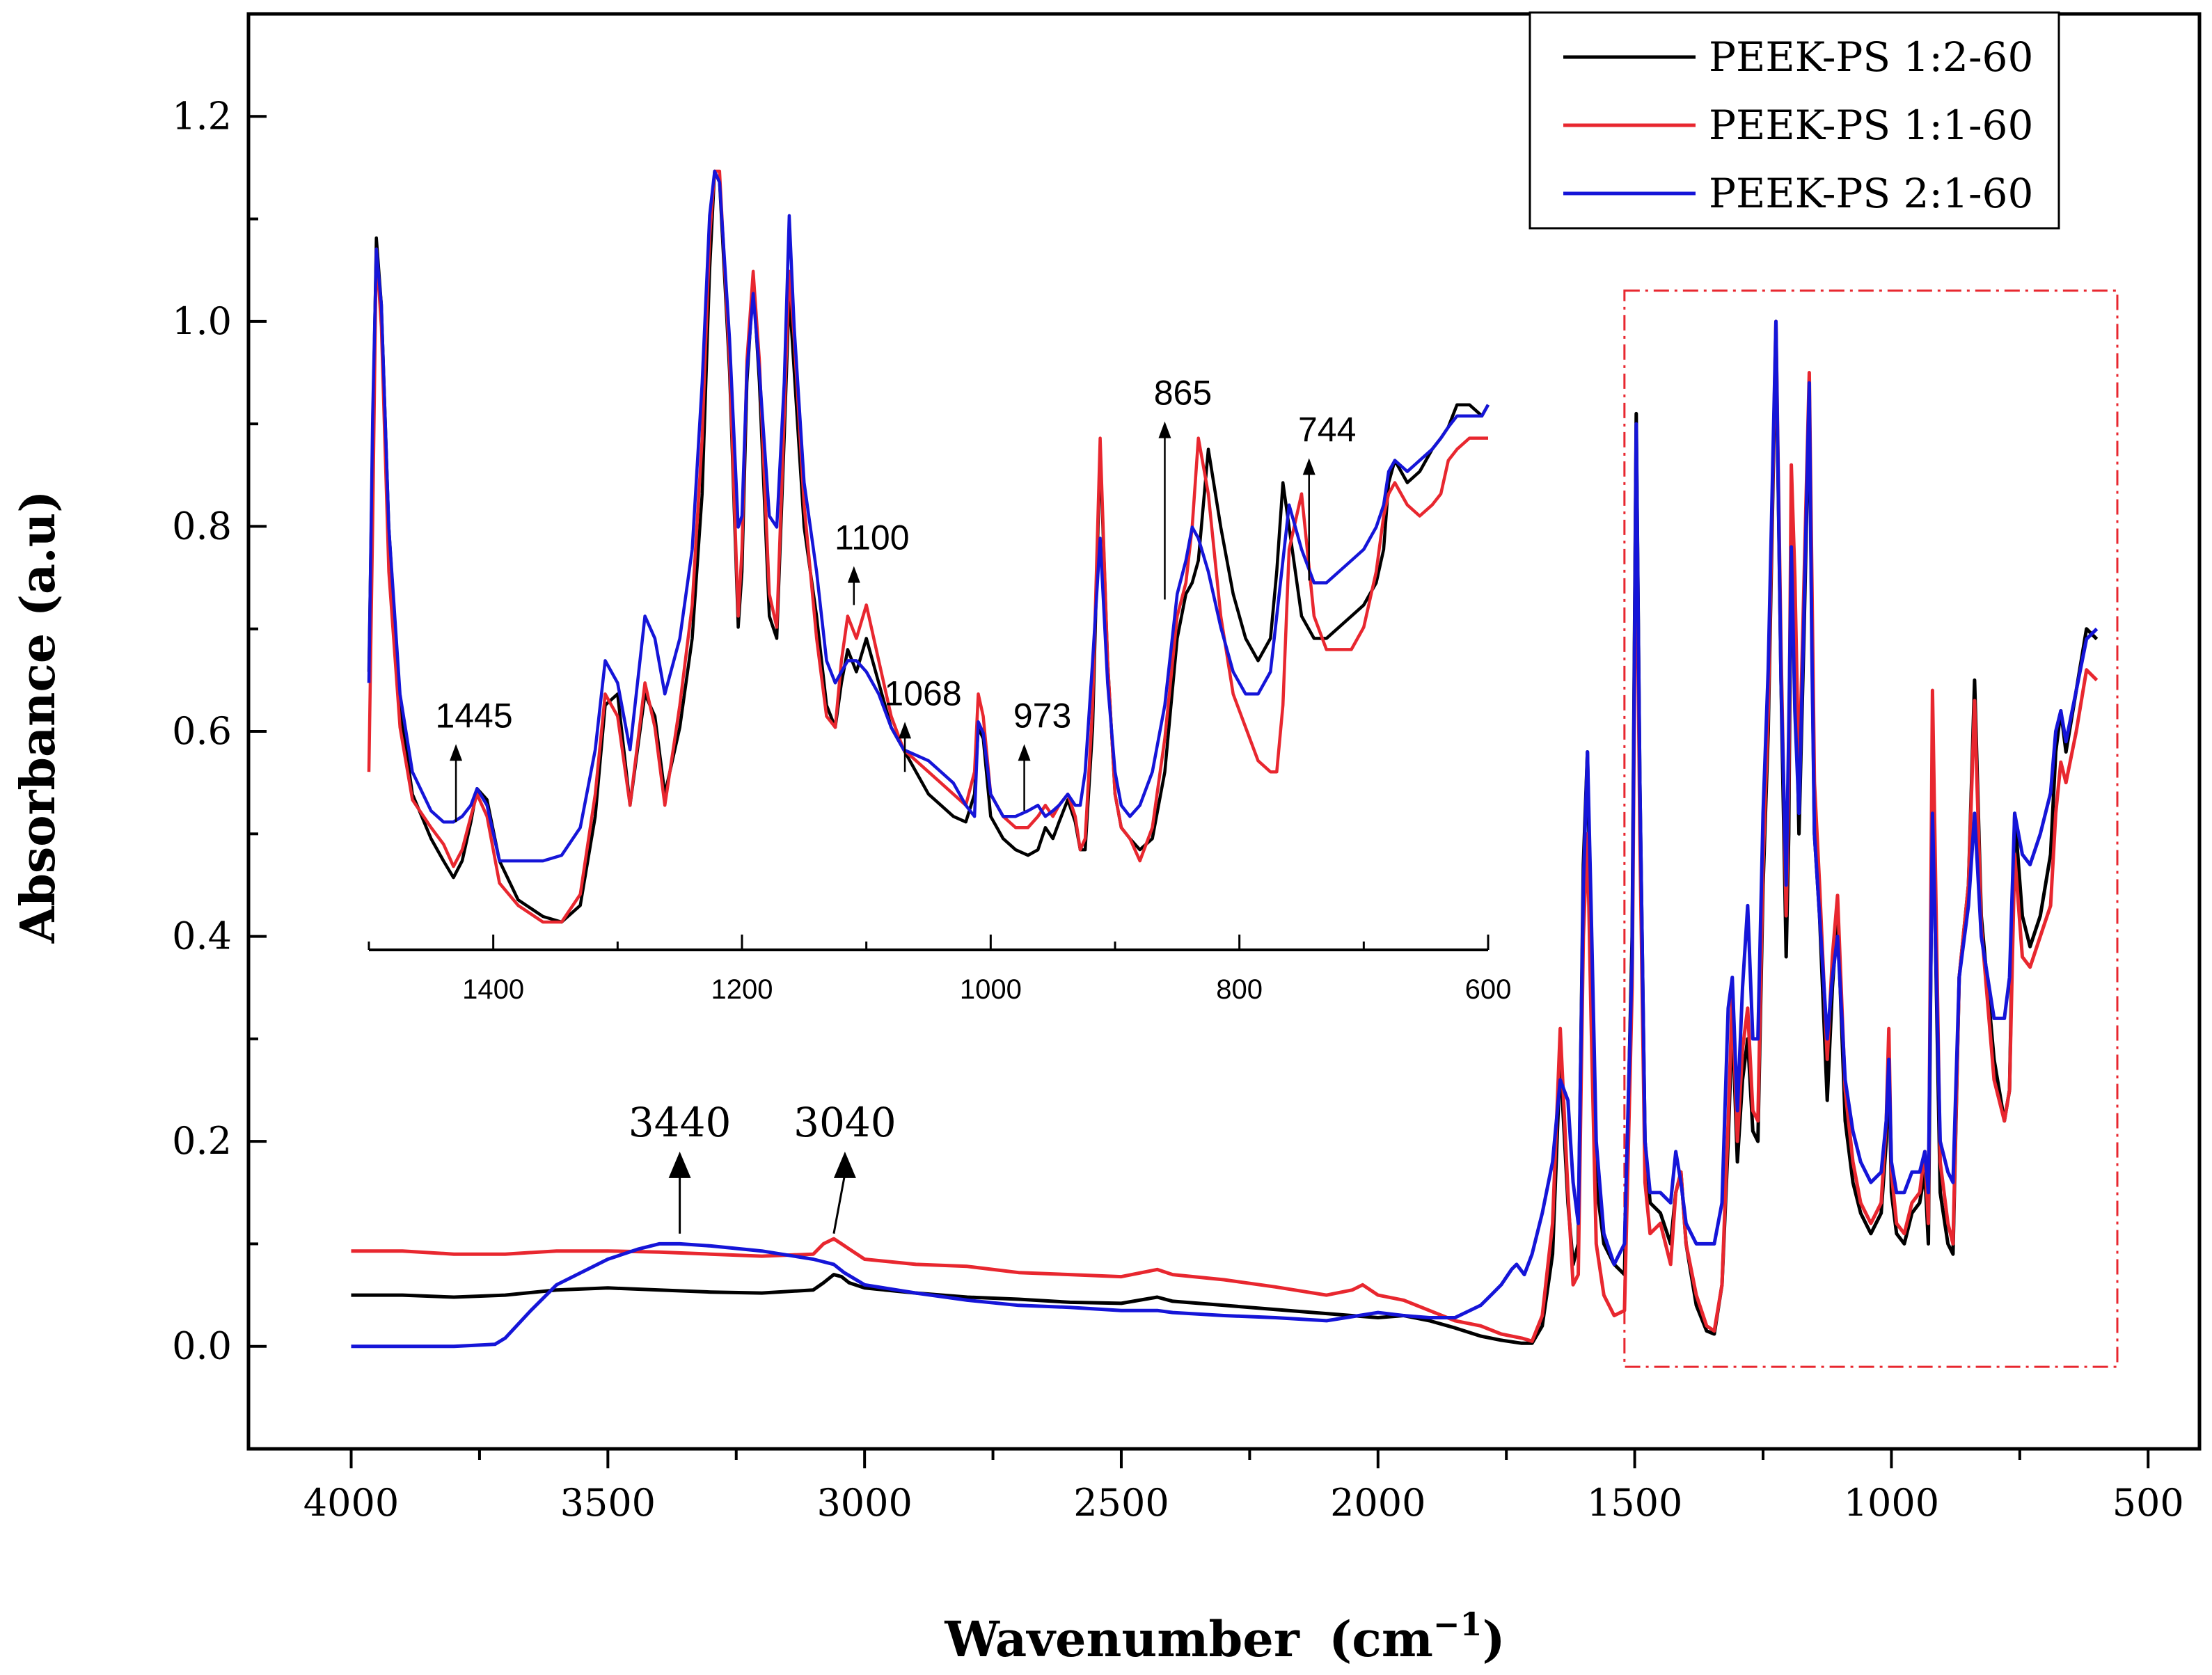  Describe the element at coordinates (202, 116) in the screenshot. I see `y-tick-label: 1.2` at that location.